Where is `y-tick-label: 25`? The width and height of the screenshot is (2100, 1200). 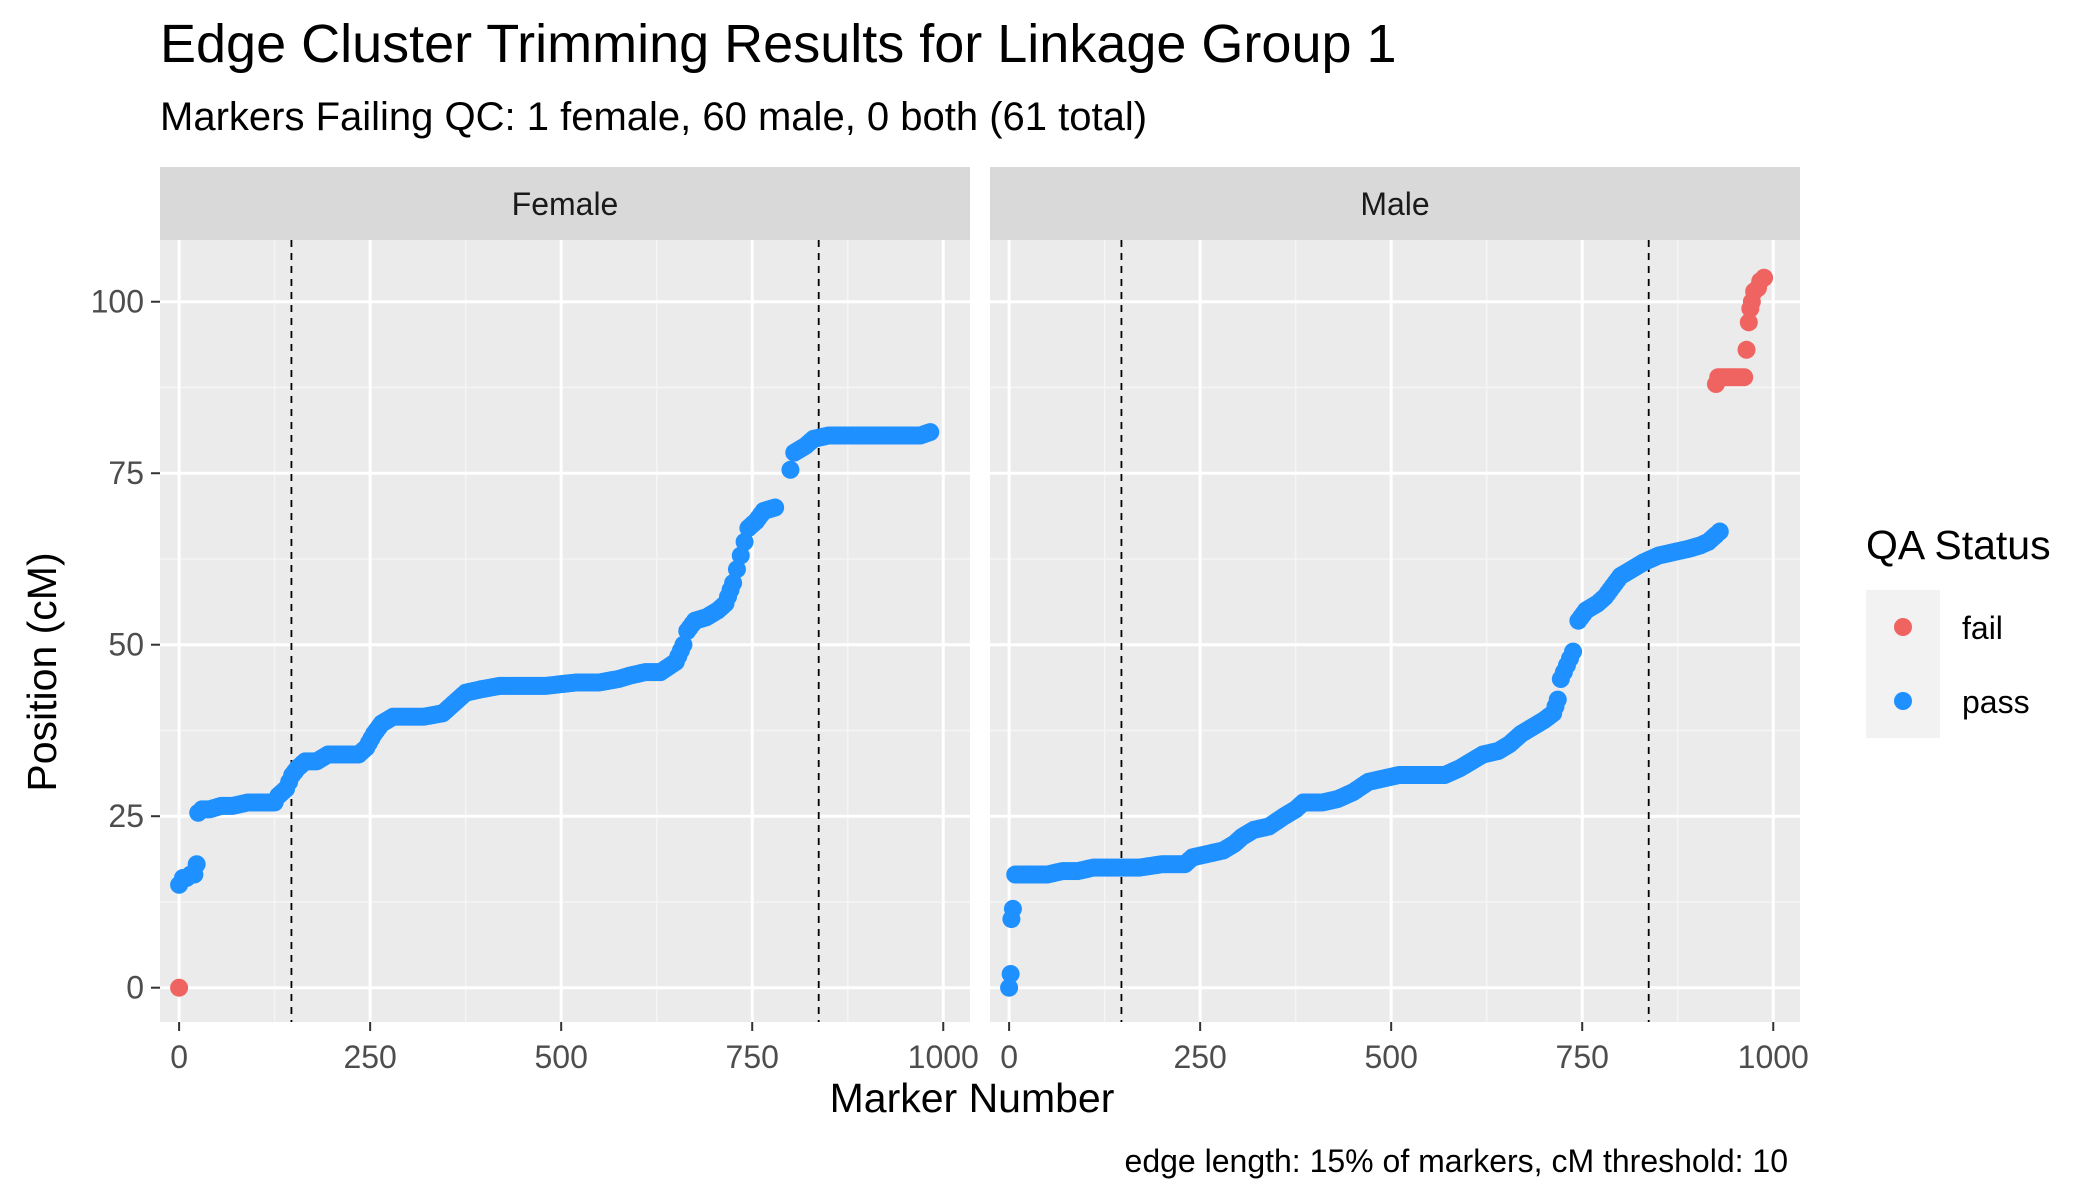
y-tick-label: 25 is located at coordinates (126, 816).